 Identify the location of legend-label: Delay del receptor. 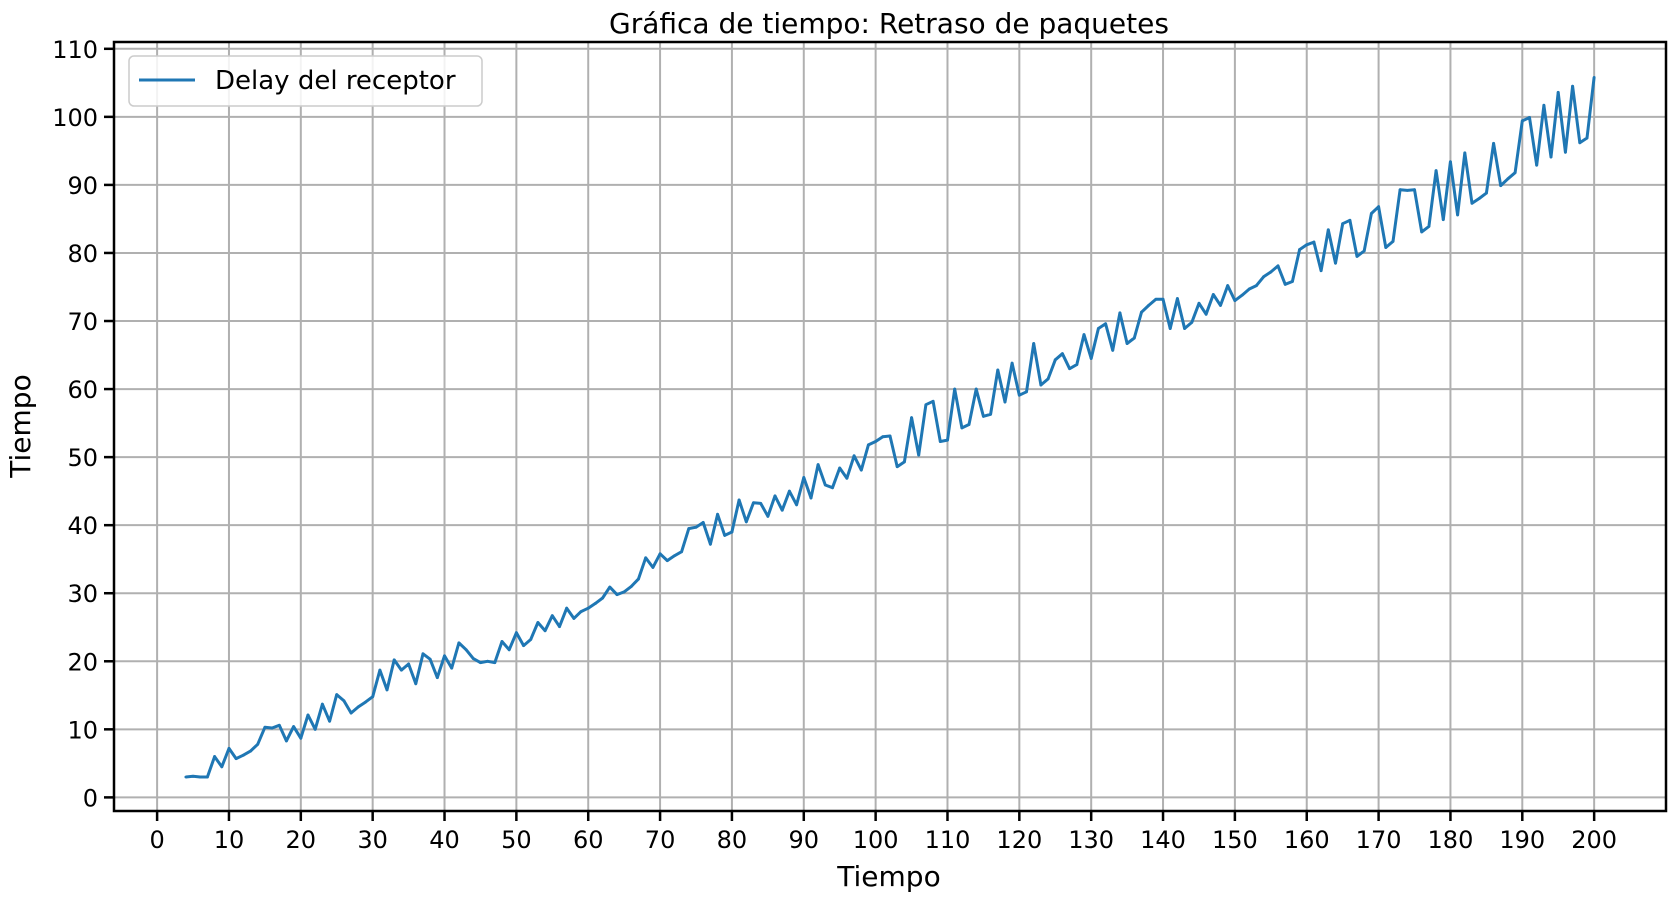
(335, 81).